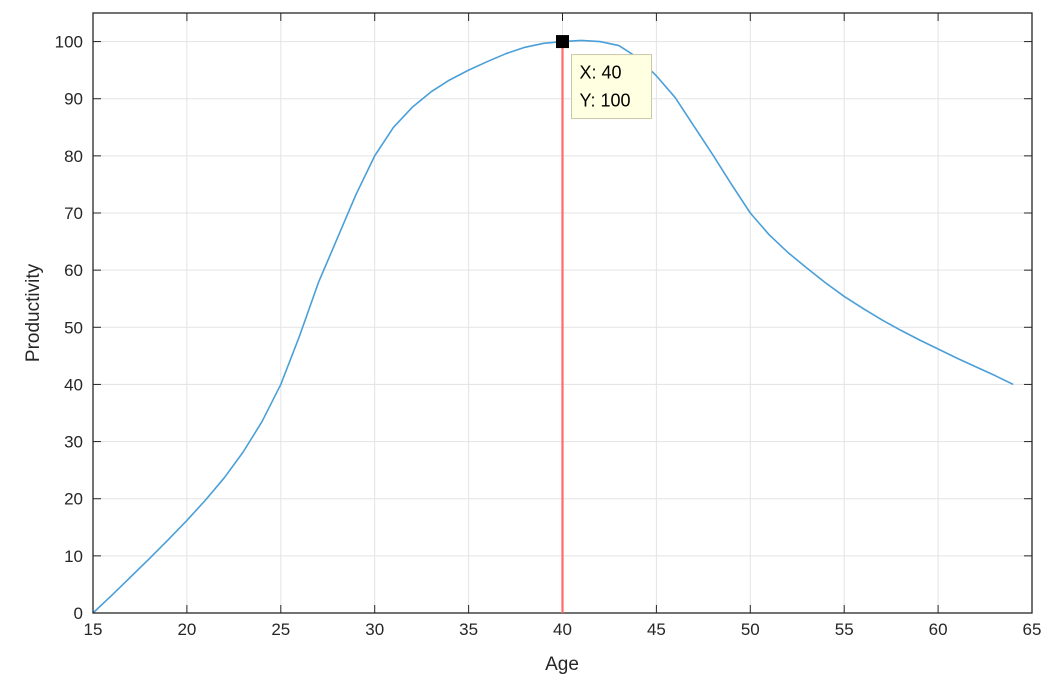 This screenshot has height=687, width=1047. I want to click on y-tick-label: 30, so click(73, 442).